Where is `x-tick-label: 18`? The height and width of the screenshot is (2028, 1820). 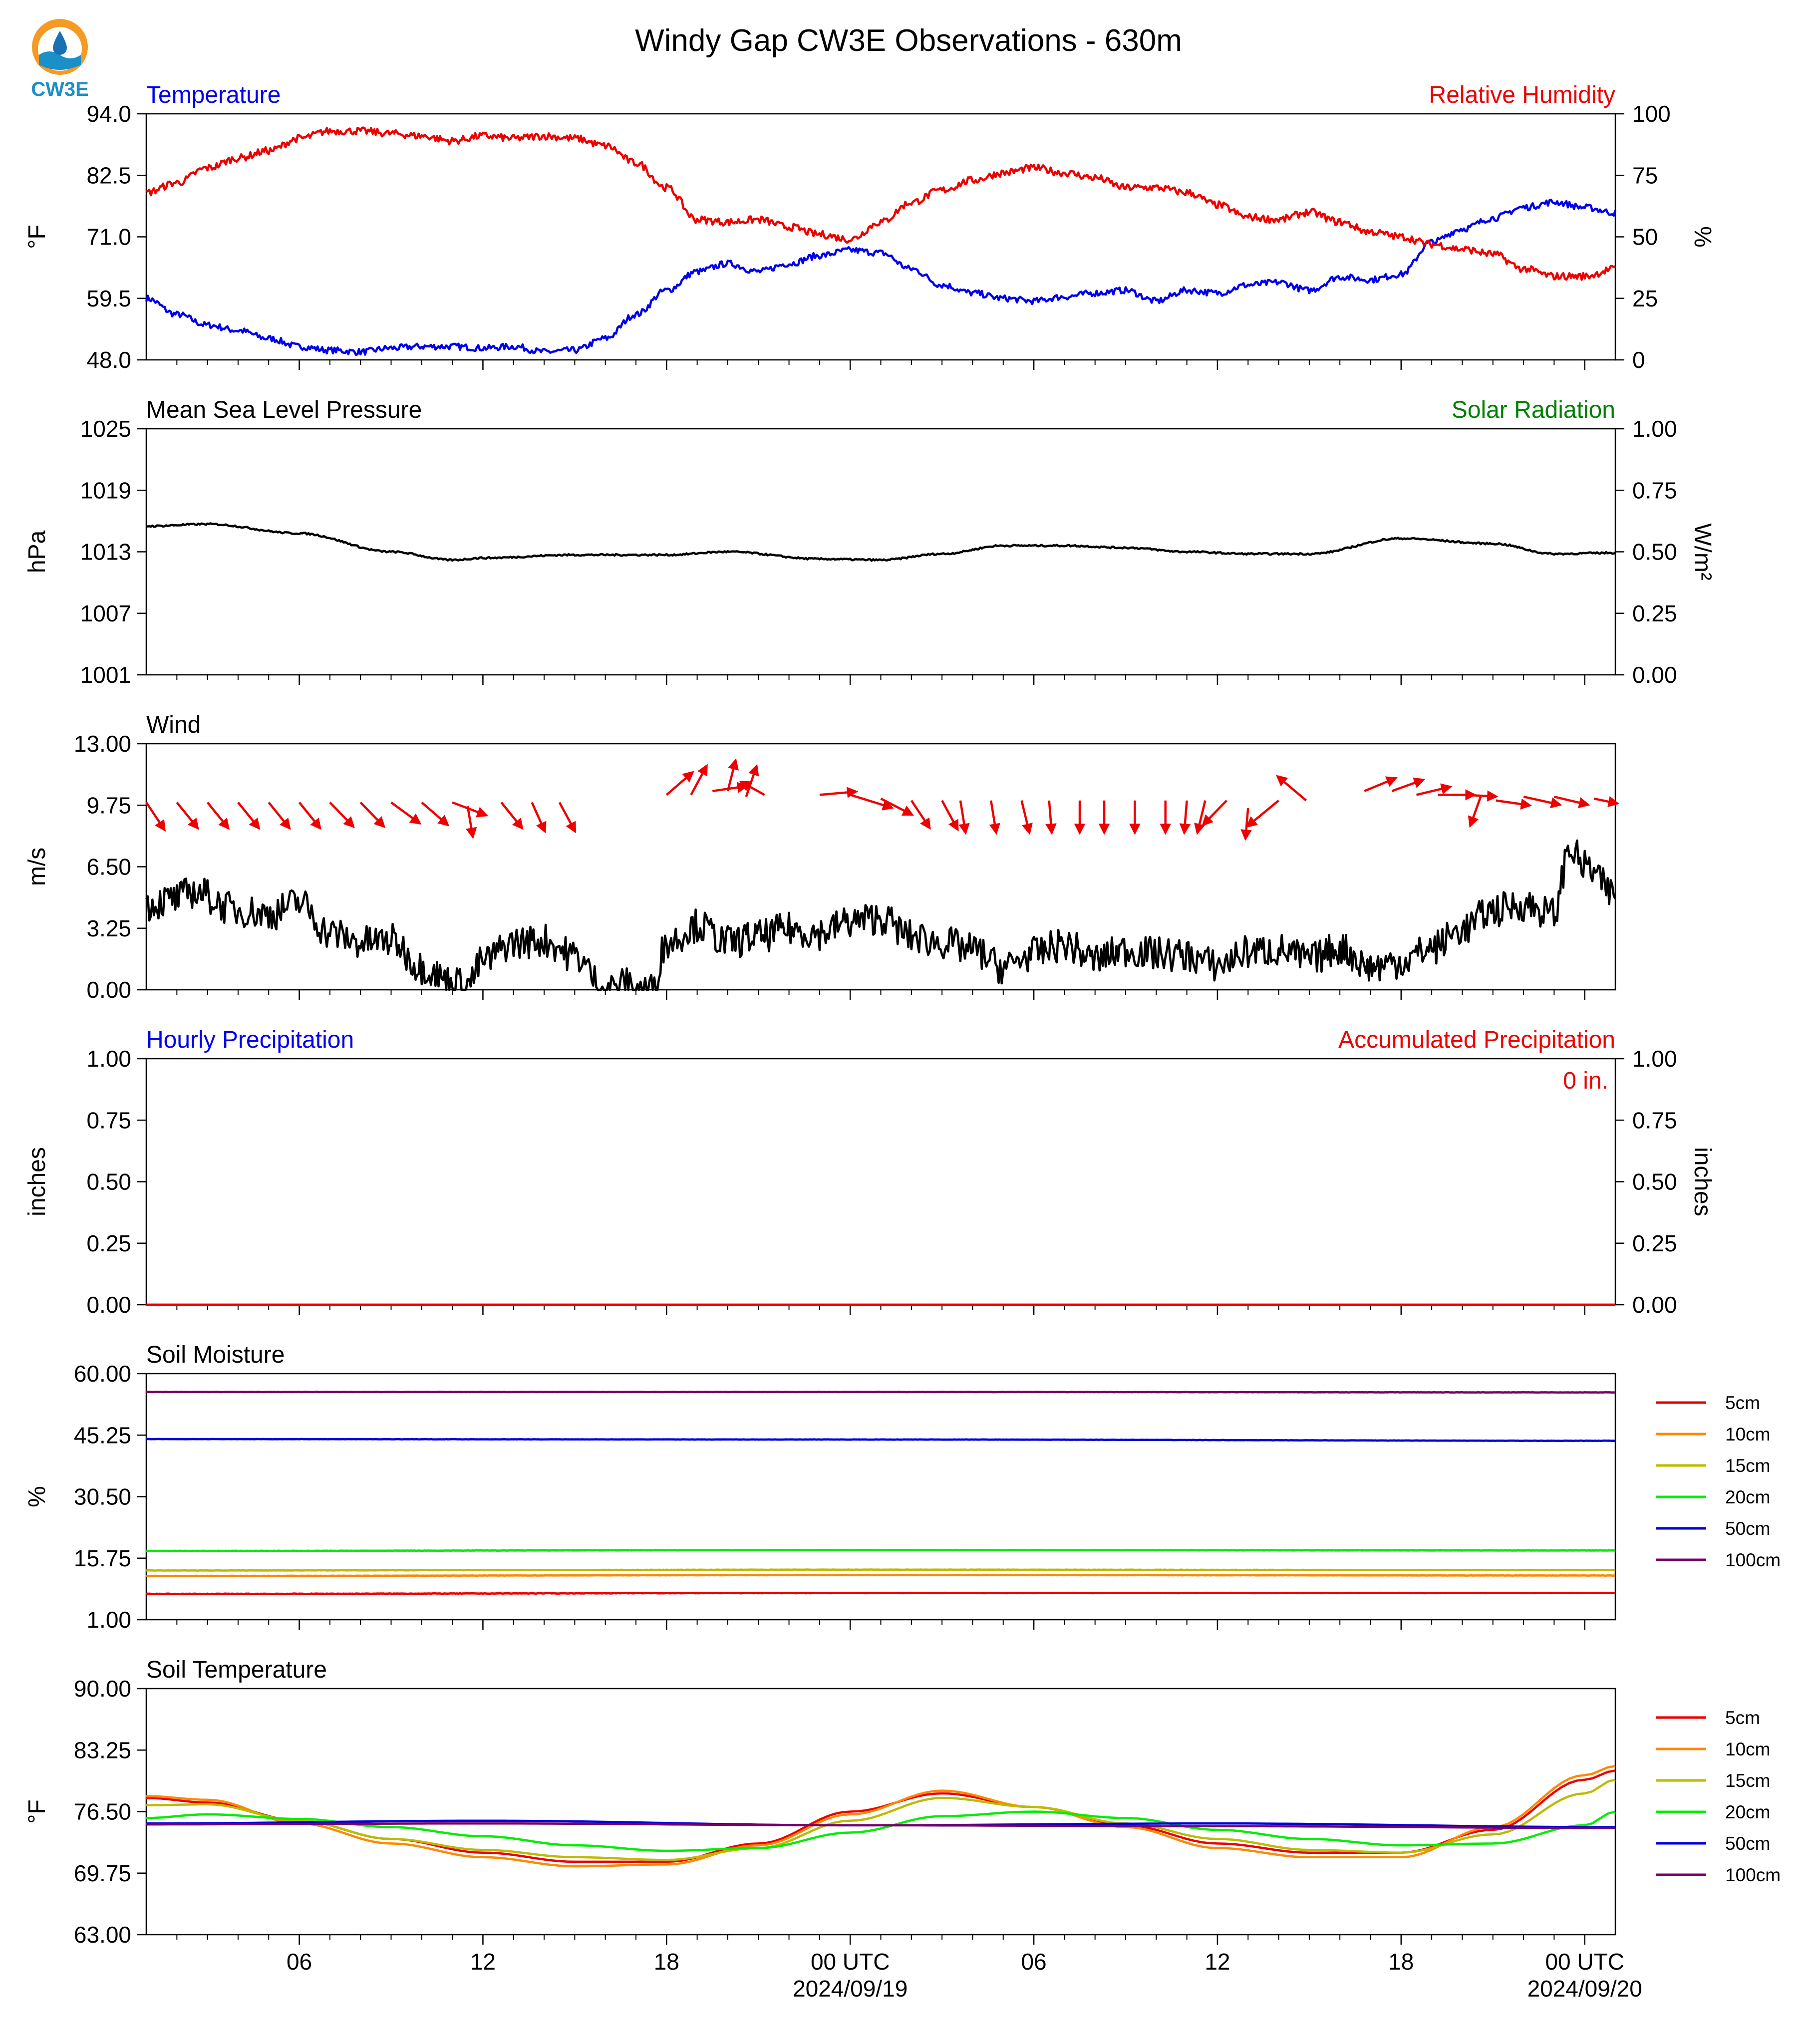
x-tick-label: 18 is located at coordinates (666, 1962).